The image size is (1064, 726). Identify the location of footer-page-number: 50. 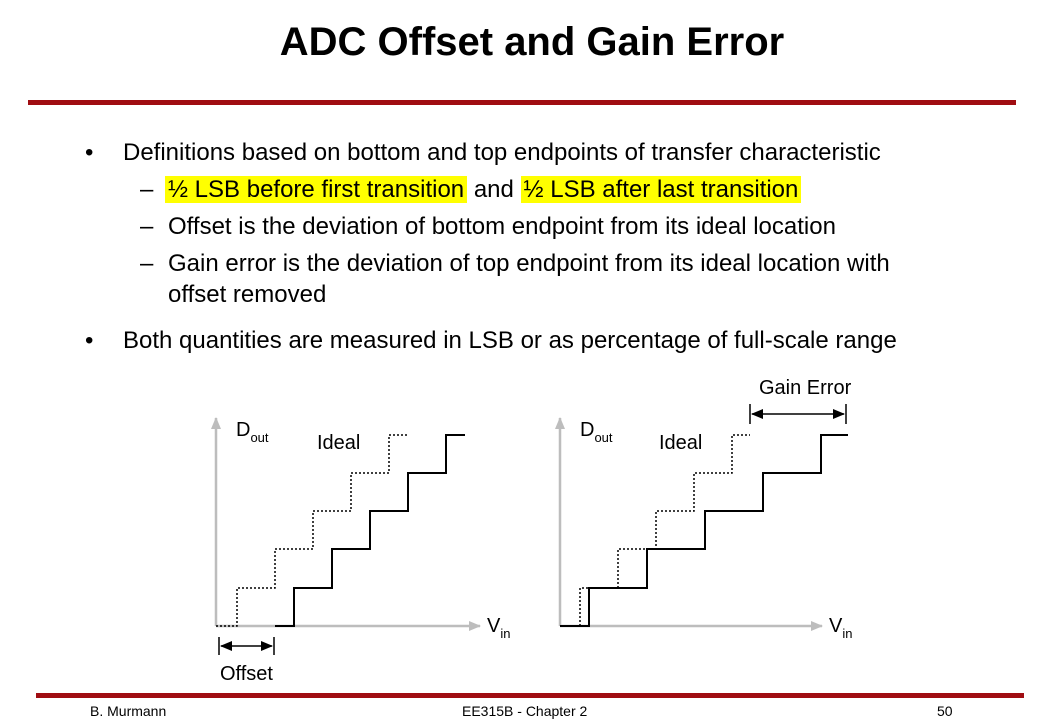
(945, 711).